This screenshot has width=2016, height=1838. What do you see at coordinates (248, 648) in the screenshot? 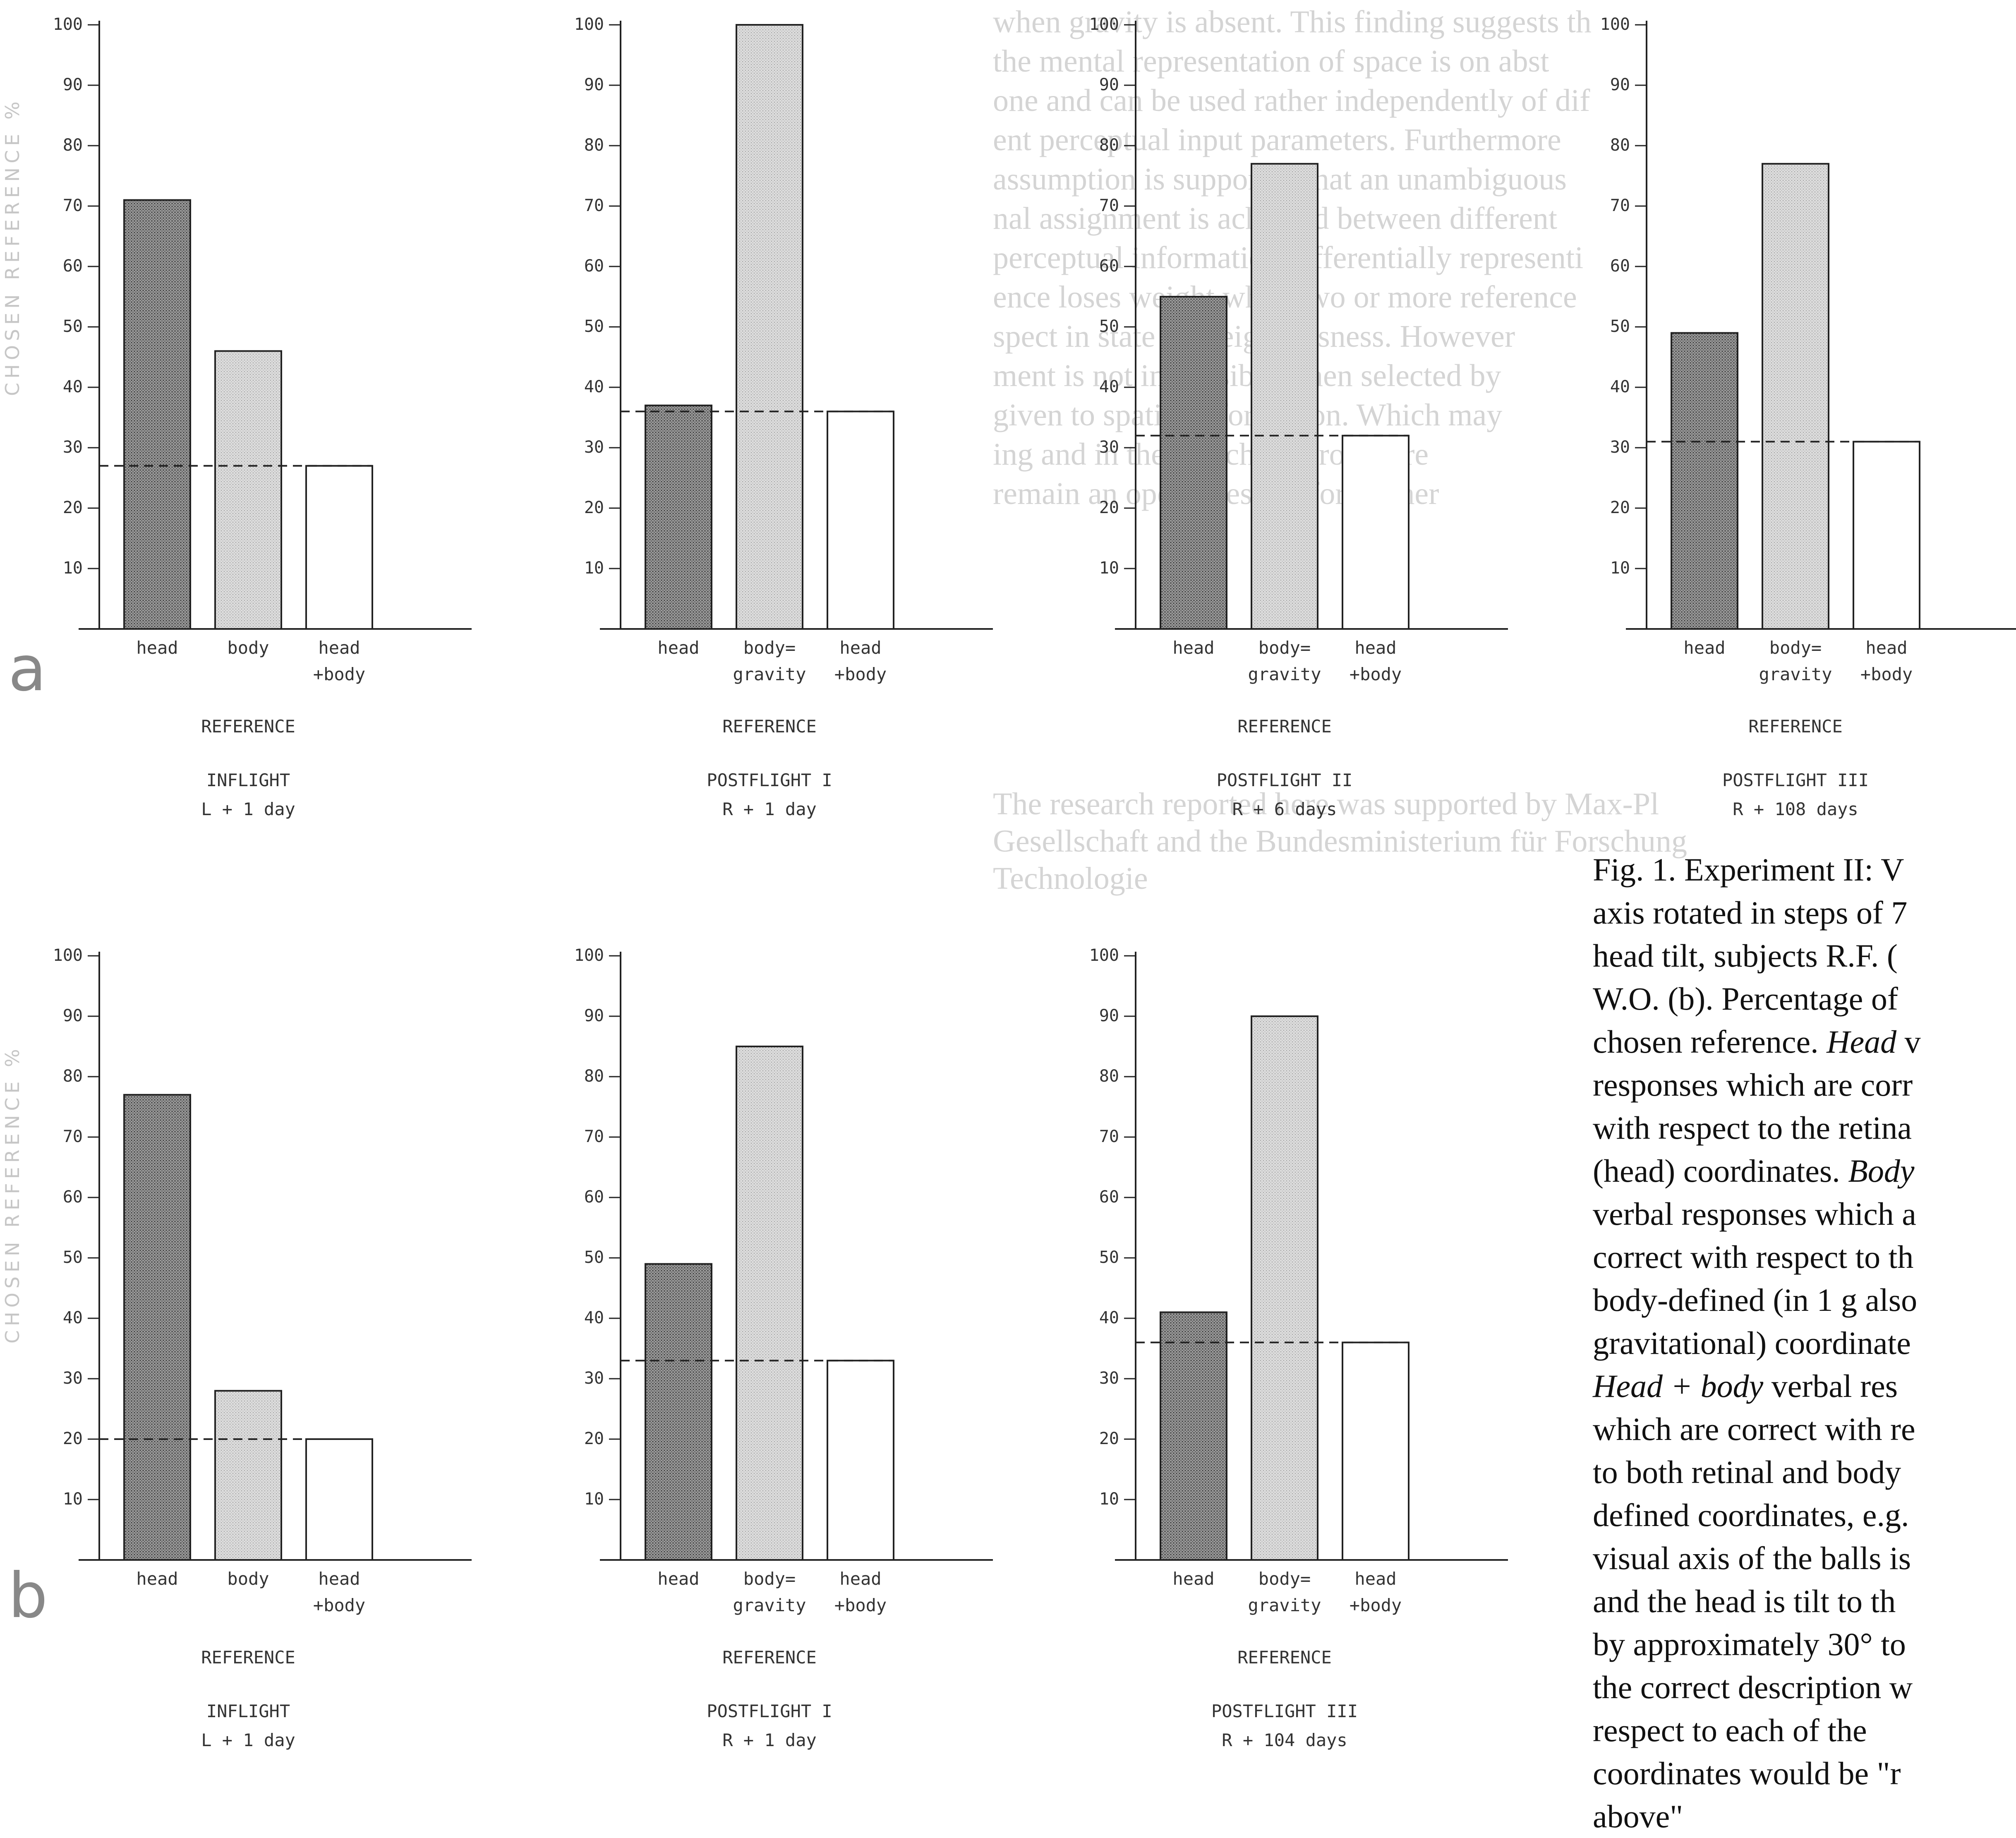
I see `x-category-label: body` at bounding box center [248, 648].